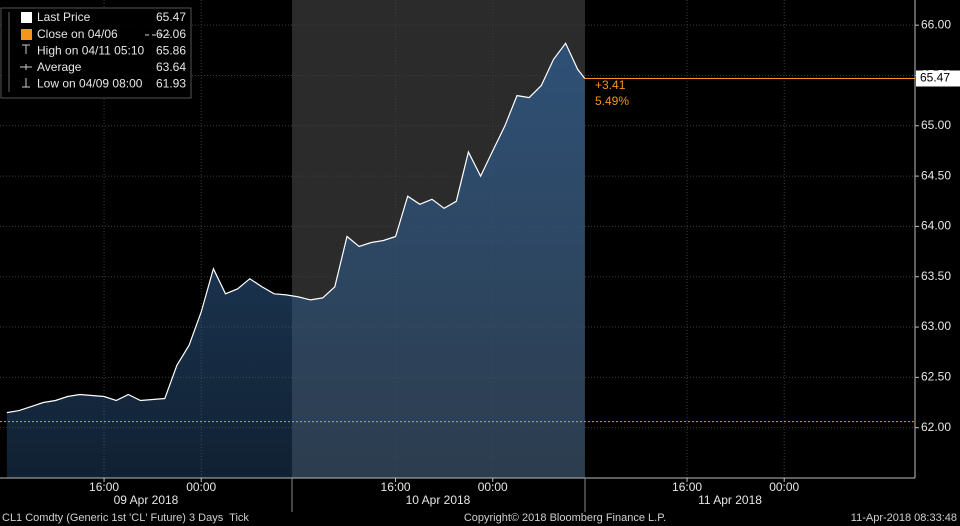 The width and height of the screenshot is (960, 526). Describe the element at coordinates (936, 226) in the screenshot. I see `y-tick-label: 64.00` at that location.